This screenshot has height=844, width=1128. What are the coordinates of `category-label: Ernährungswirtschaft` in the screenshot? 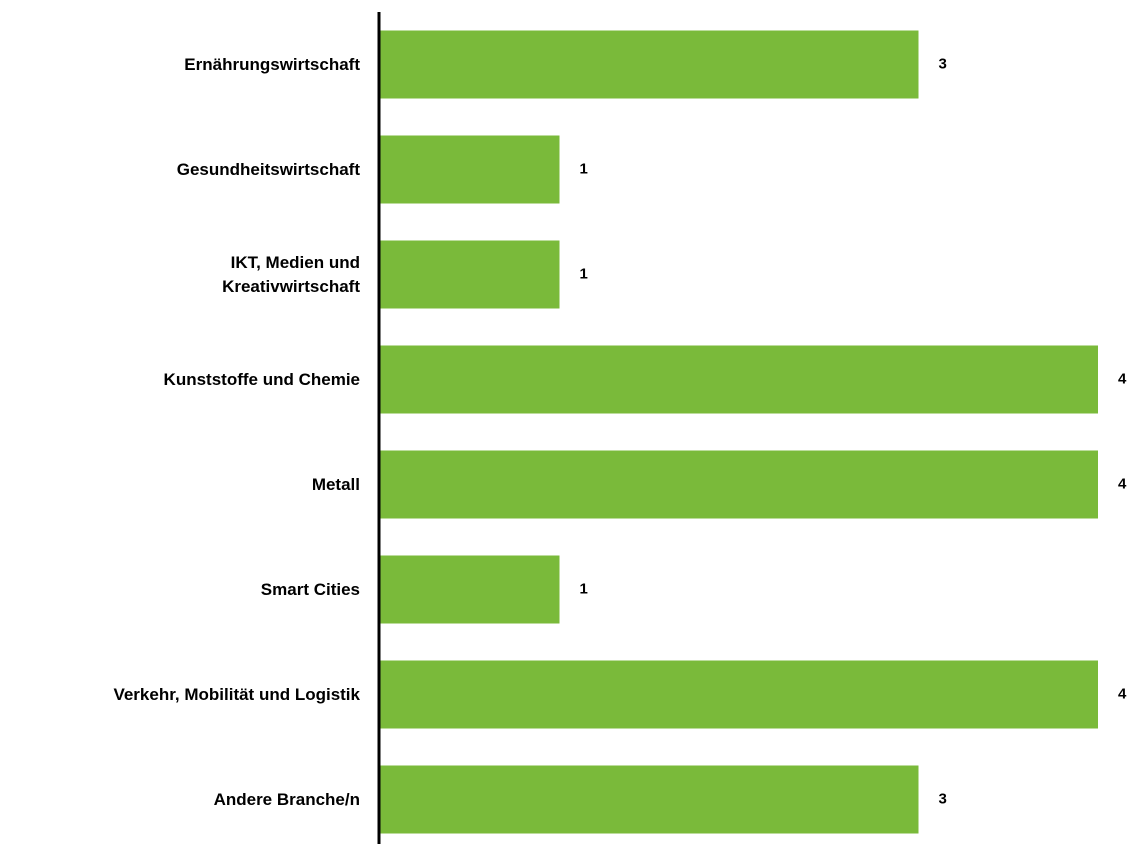 It's located at (272, 64).